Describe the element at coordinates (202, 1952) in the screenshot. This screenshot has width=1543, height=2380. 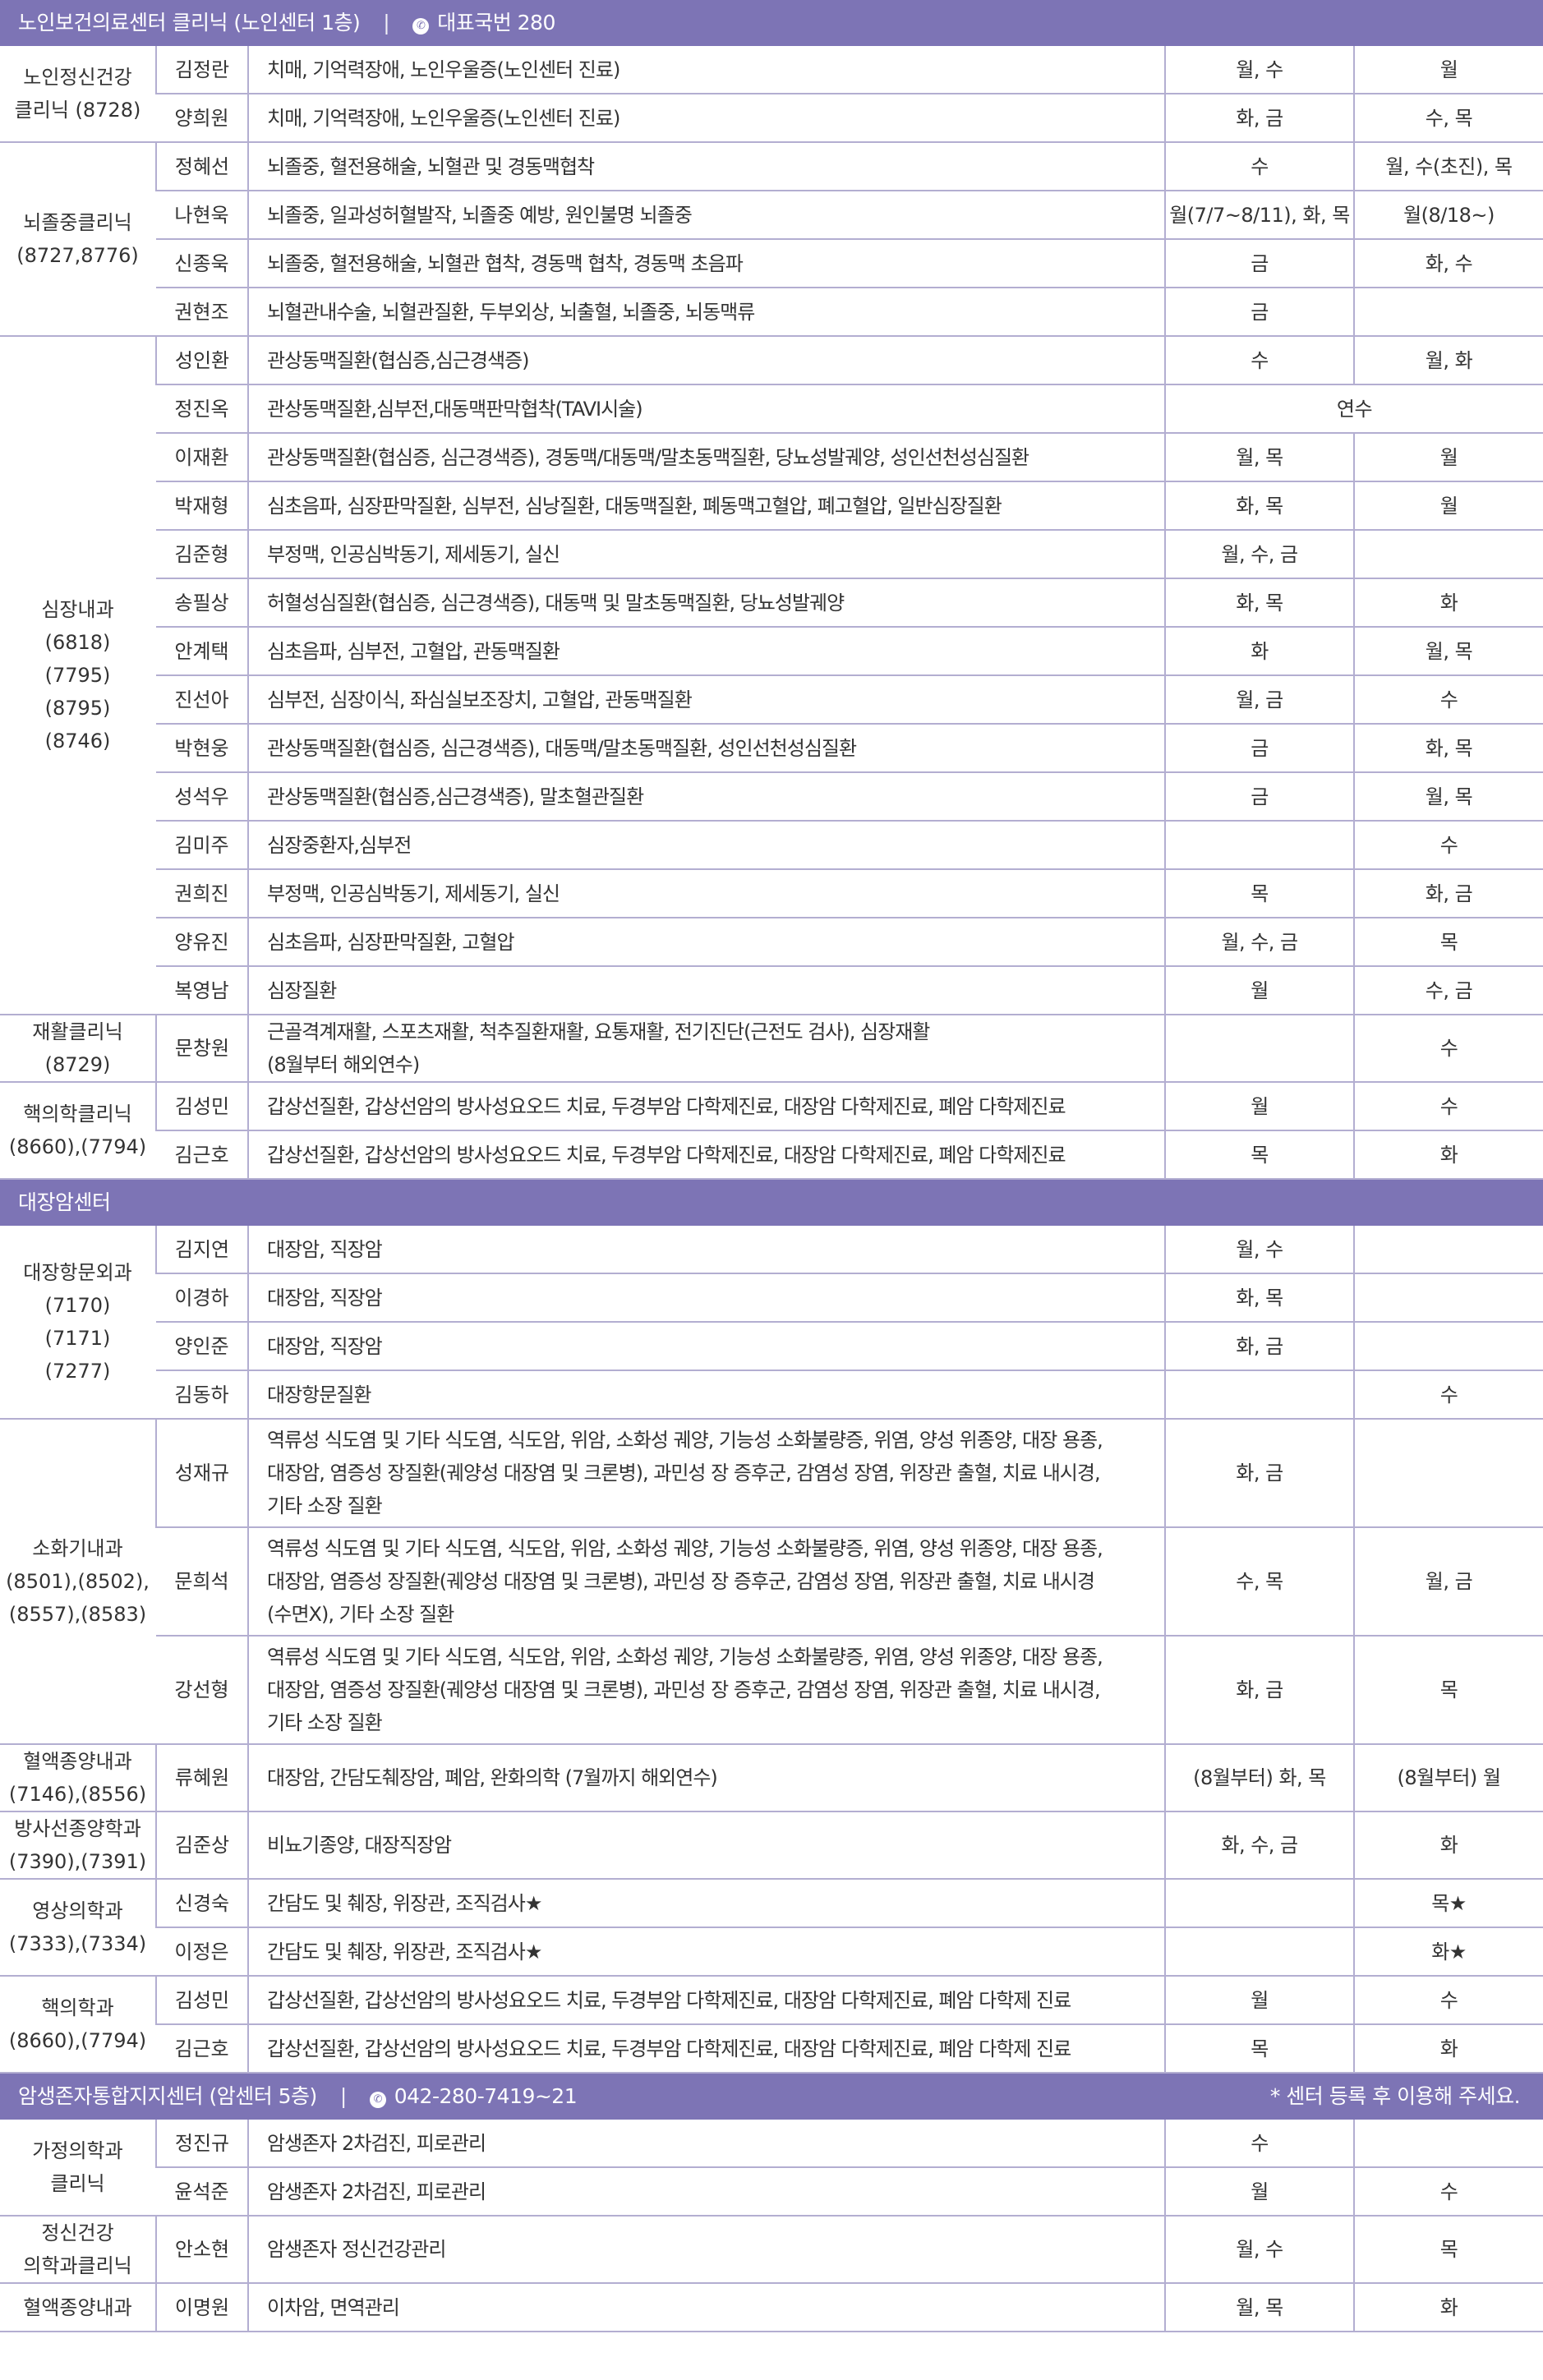
I see `doctor-name: 이정은` at that location.